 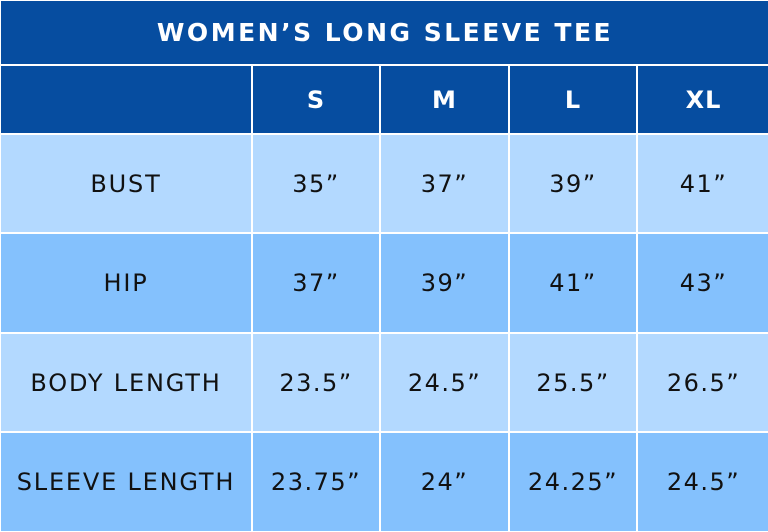 I want to click on hip-value-l: 41”, so click(x=574, y=282).